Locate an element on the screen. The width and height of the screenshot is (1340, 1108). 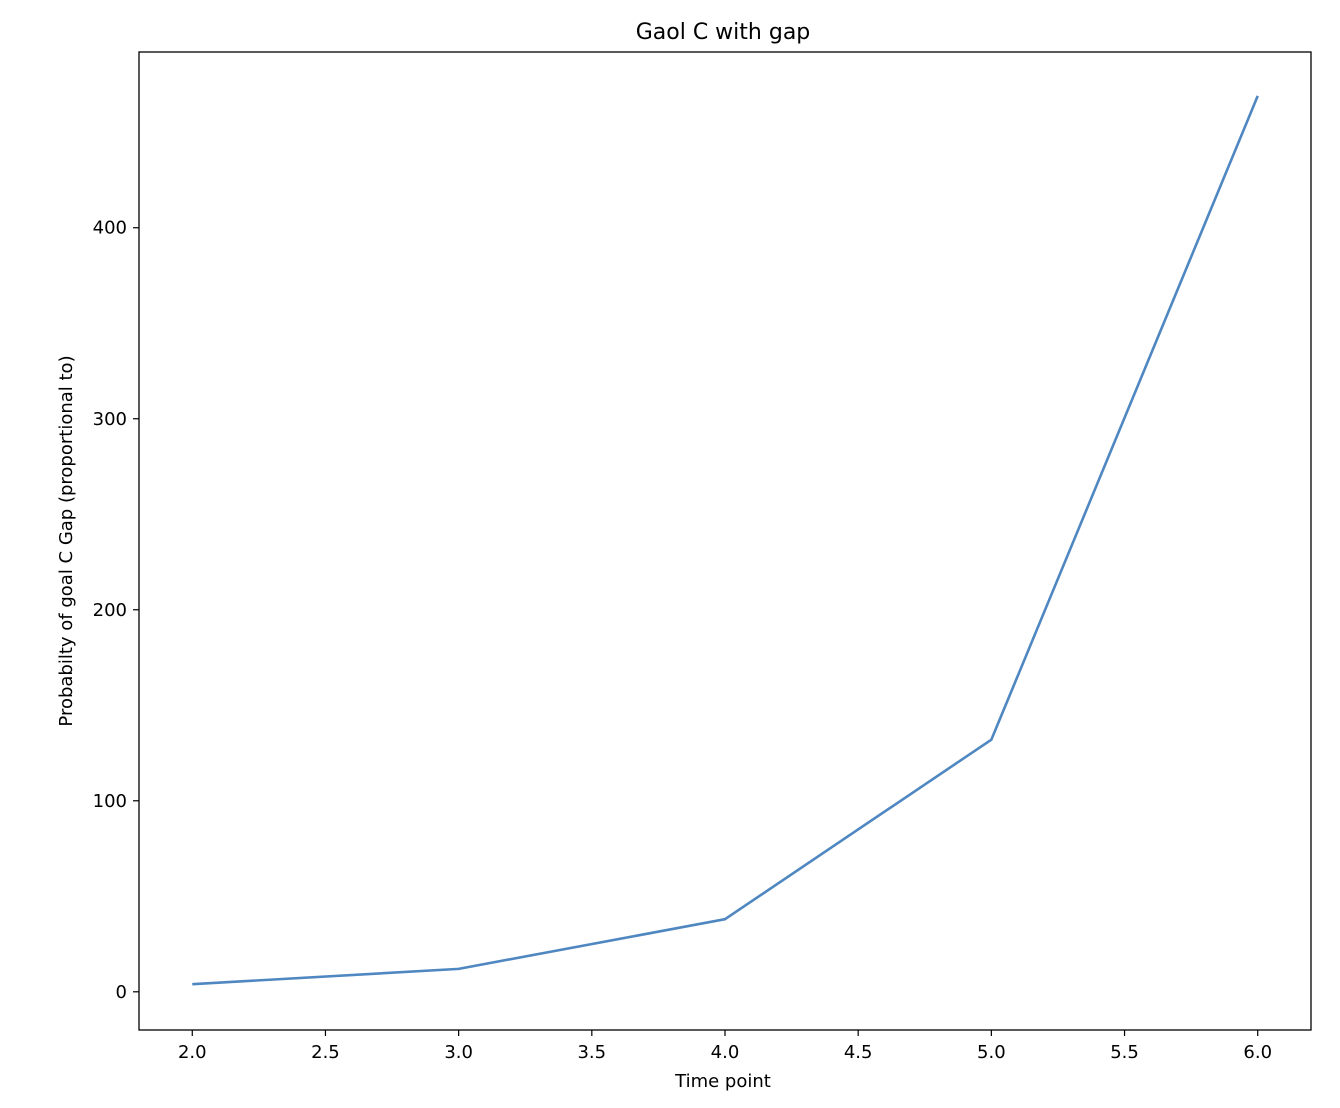
x-axis: 2.0 2.5 3.0 3.5 4.0 4.5 5.0 5.5 6.0 is located at coordinates (725, 1046).